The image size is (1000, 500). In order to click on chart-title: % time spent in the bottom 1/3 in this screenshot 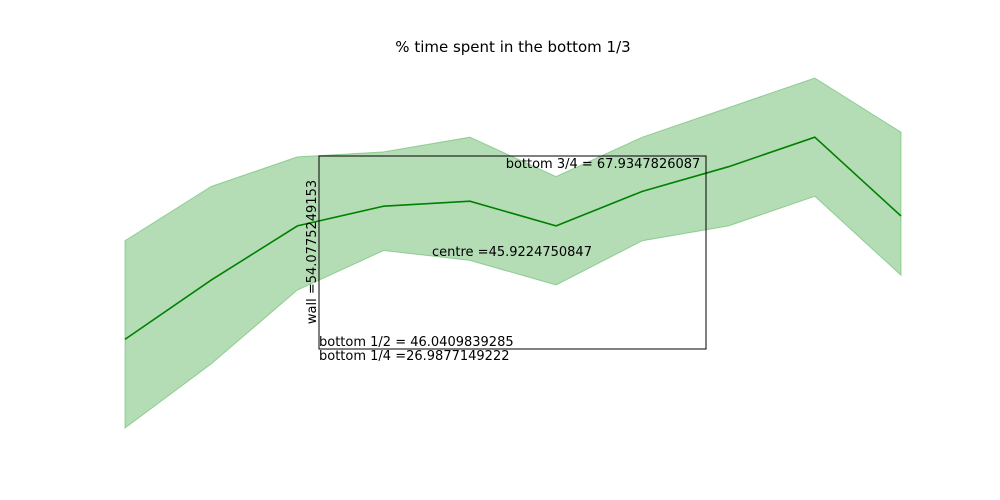, I will do `click(512, 47)`.